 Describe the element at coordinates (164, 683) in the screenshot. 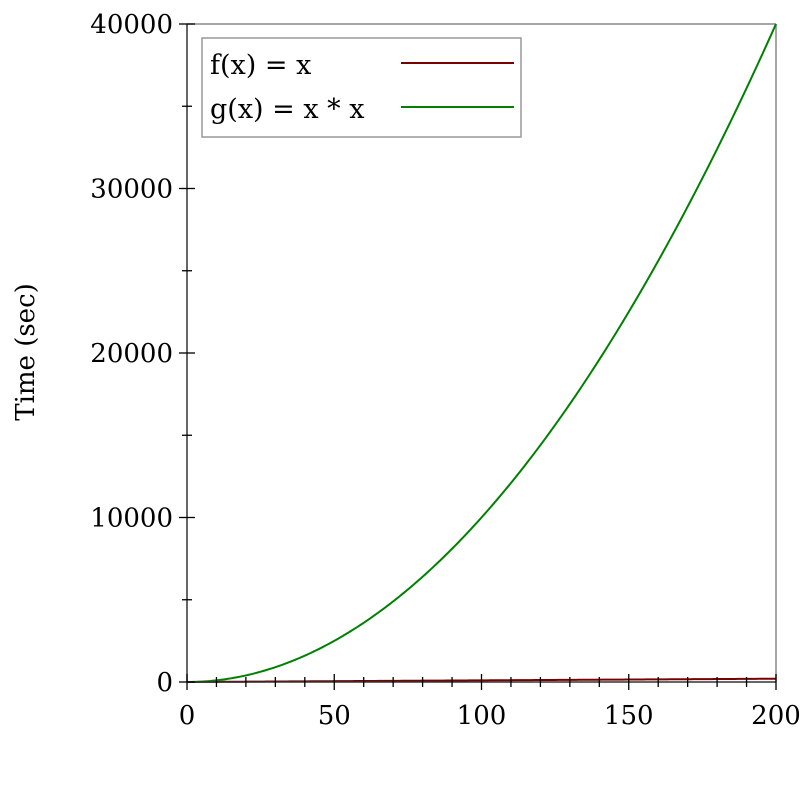

I see `y-tick-label: 0` at that location.